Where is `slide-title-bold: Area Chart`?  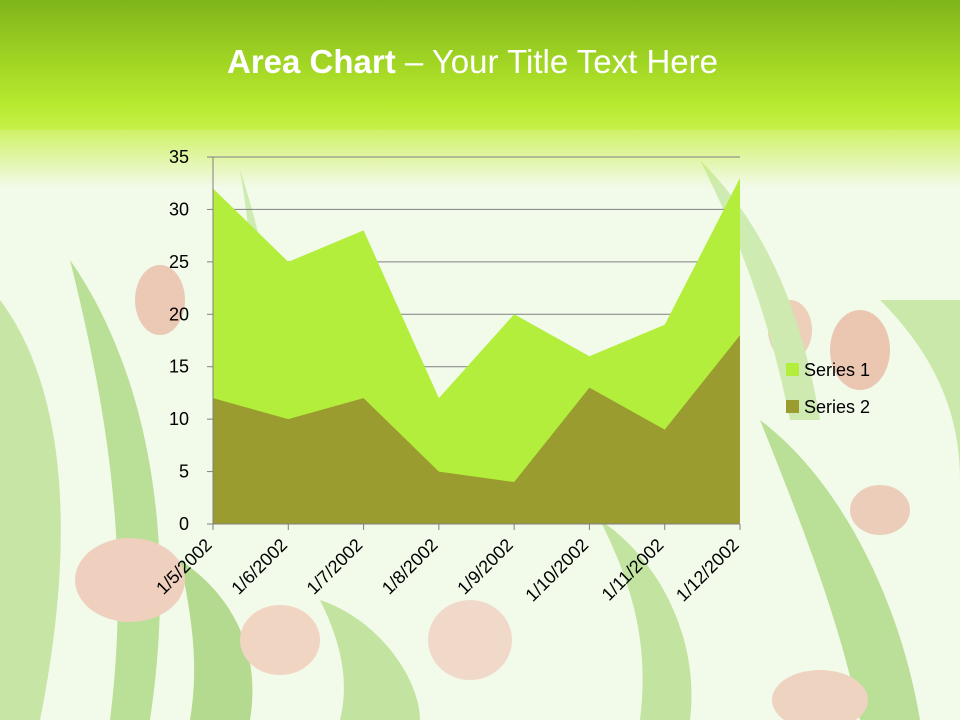
slide-title-bold: Area Chart is located at coordinates (311, 61).